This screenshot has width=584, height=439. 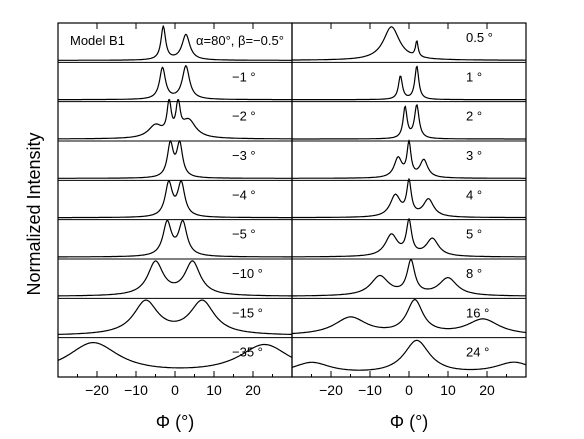 What do you see at coordinates (247, 312) in the screenshot?
I see `left-series-label-8: −15 °` at bounding box center [247, 312].